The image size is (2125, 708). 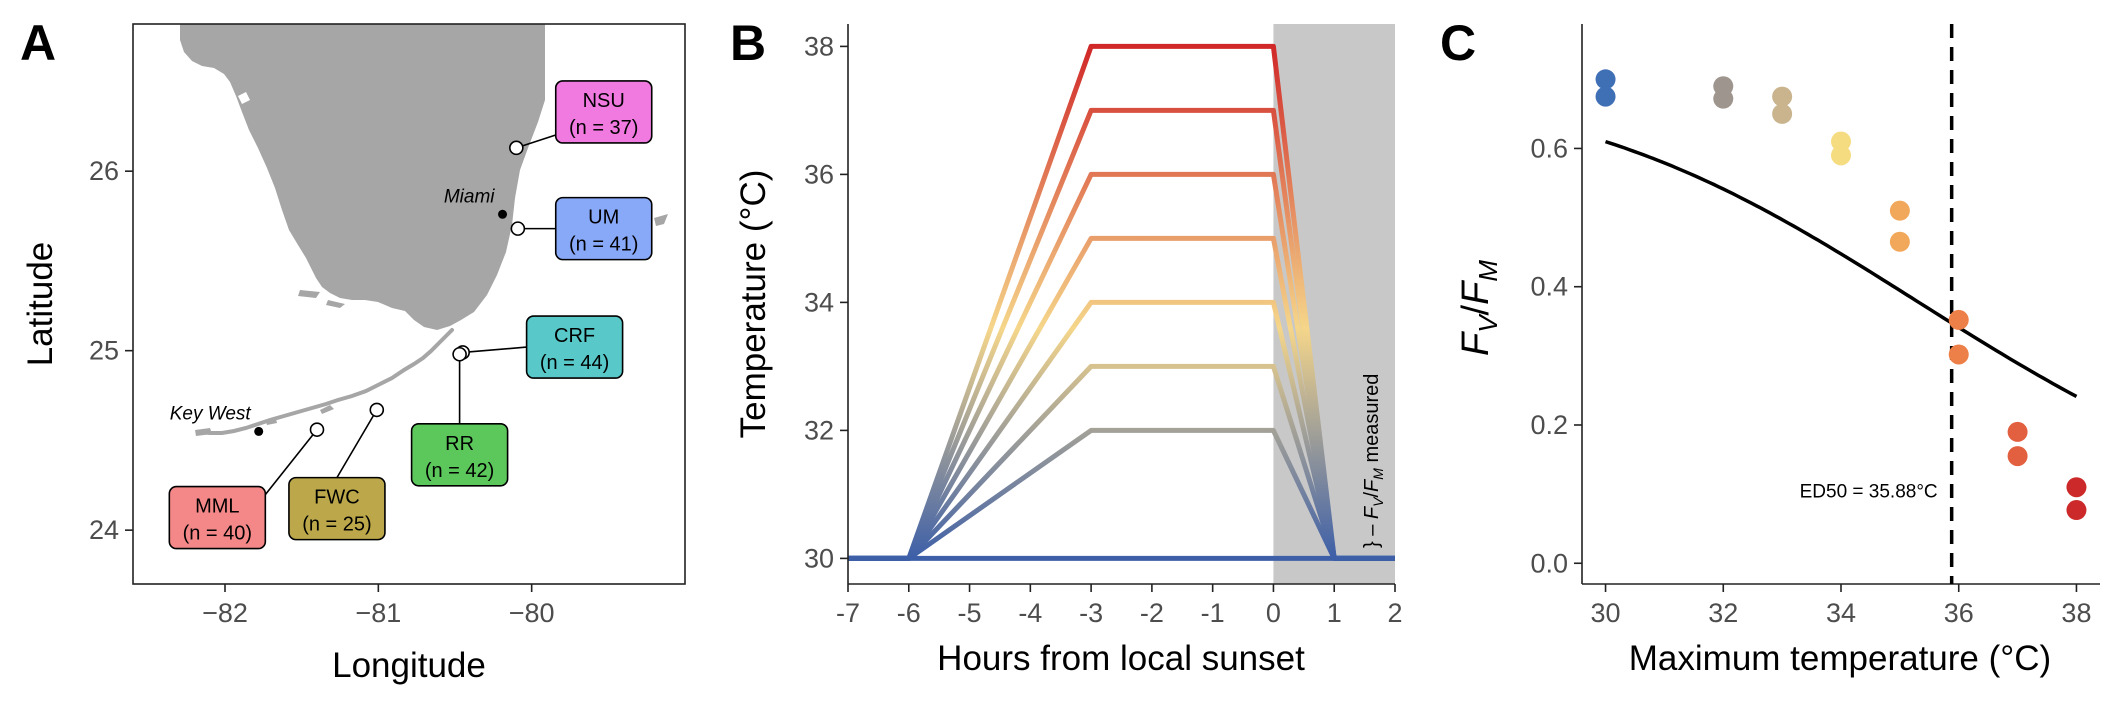 I want to click on c-x-tick-label: 34, so click(x=1841, y=613).